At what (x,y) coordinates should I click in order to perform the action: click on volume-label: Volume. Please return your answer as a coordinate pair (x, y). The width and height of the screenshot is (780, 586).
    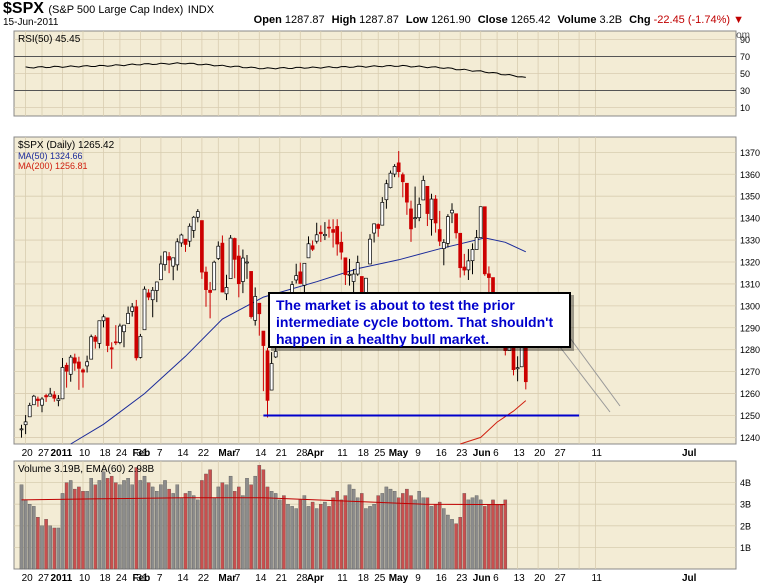
    Looking at the image, I should click on (577, 20).